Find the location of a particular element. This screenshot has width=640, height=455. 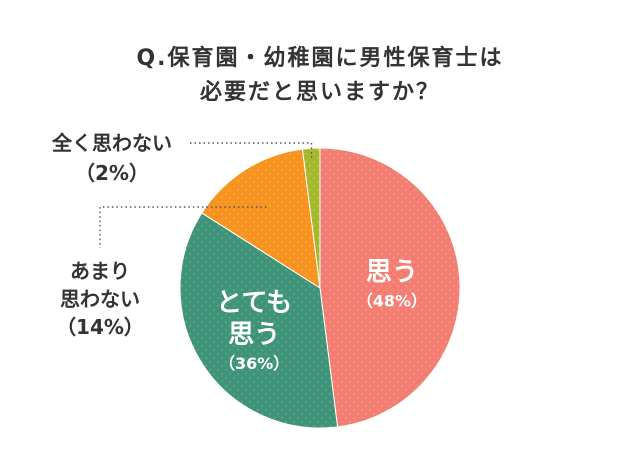

slice-value-label-2: （14%） is located at coordinates (100, 327).